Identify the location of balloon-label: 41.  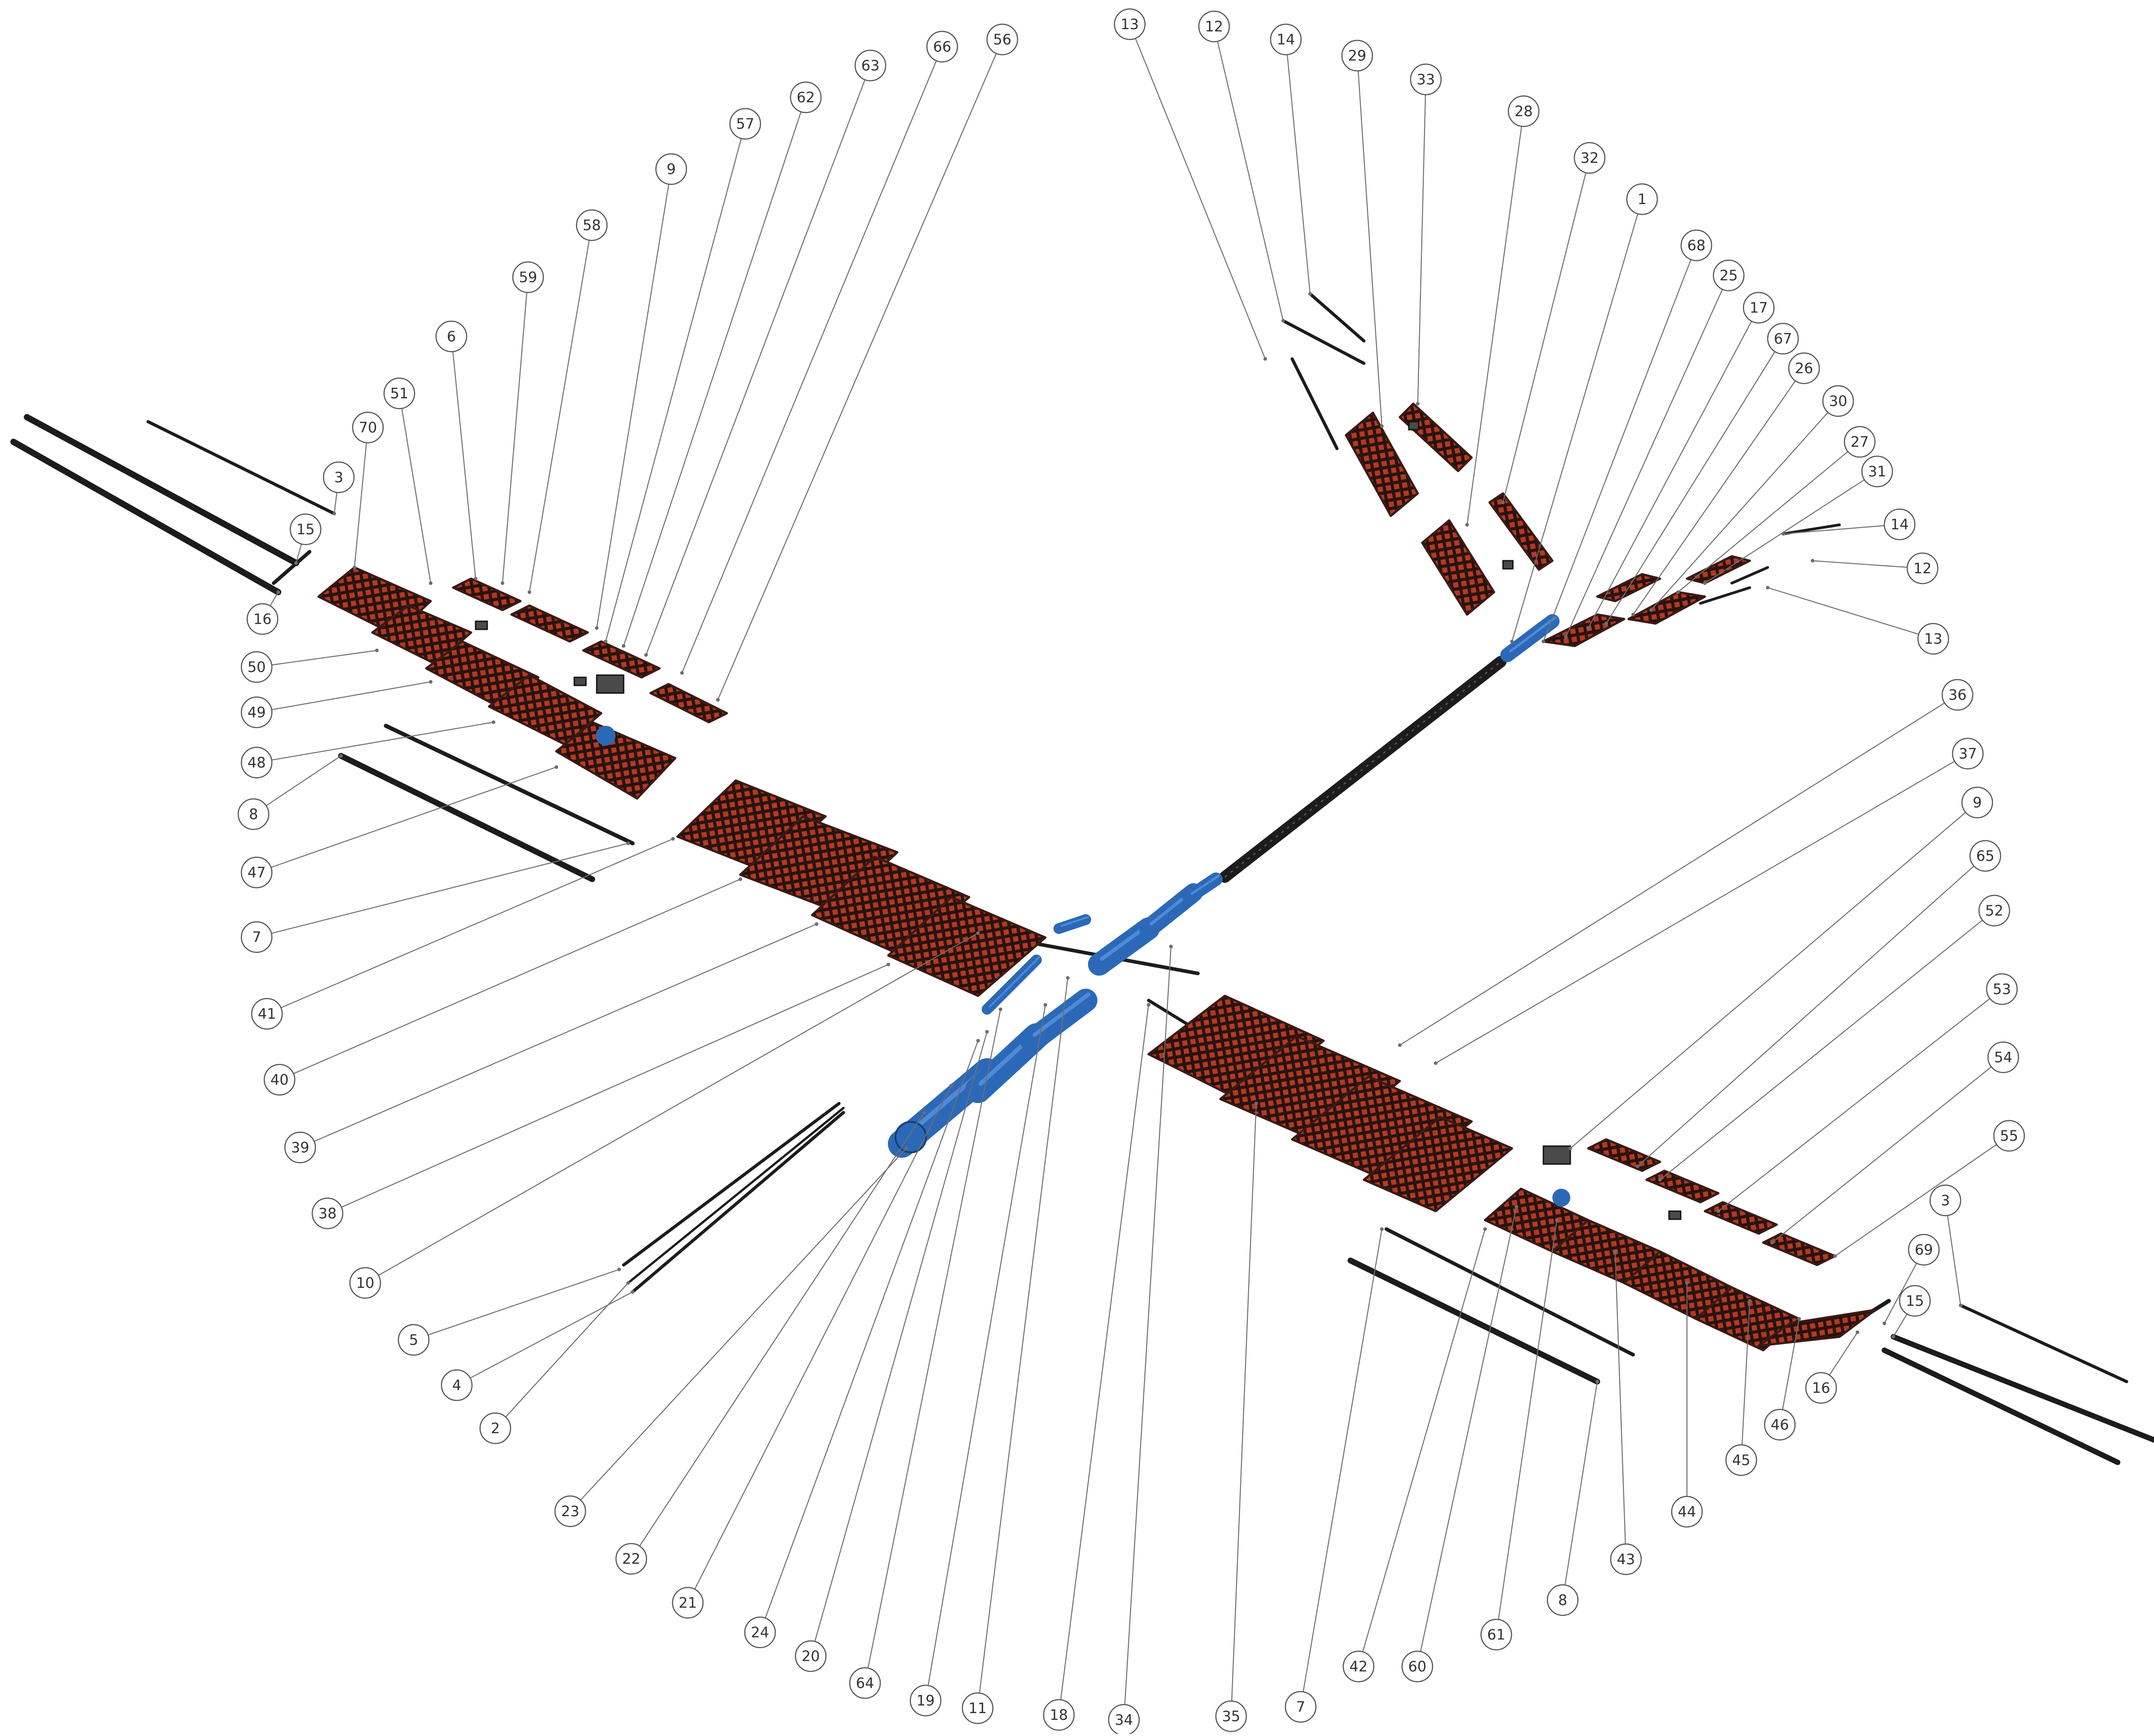
(267, 1014).